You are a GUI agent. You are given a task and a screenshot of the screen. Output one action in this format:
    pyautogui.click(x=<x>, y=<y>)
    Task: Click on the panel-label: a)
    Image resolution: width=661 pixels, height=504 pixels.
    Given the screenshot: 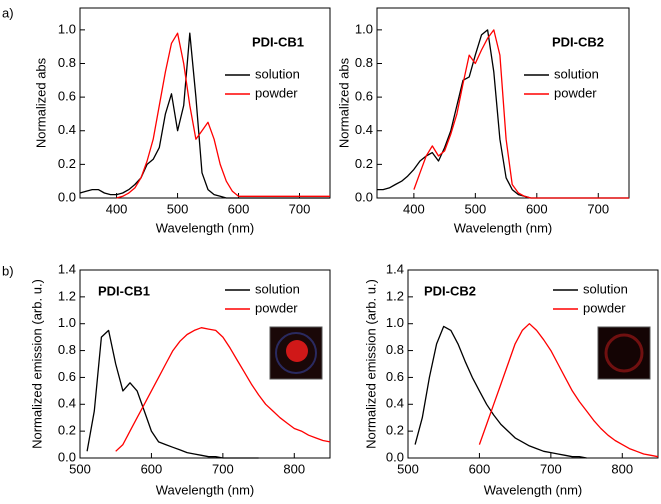 What is the action you would take?
    pyautogui.click(x=8, y=12)
    